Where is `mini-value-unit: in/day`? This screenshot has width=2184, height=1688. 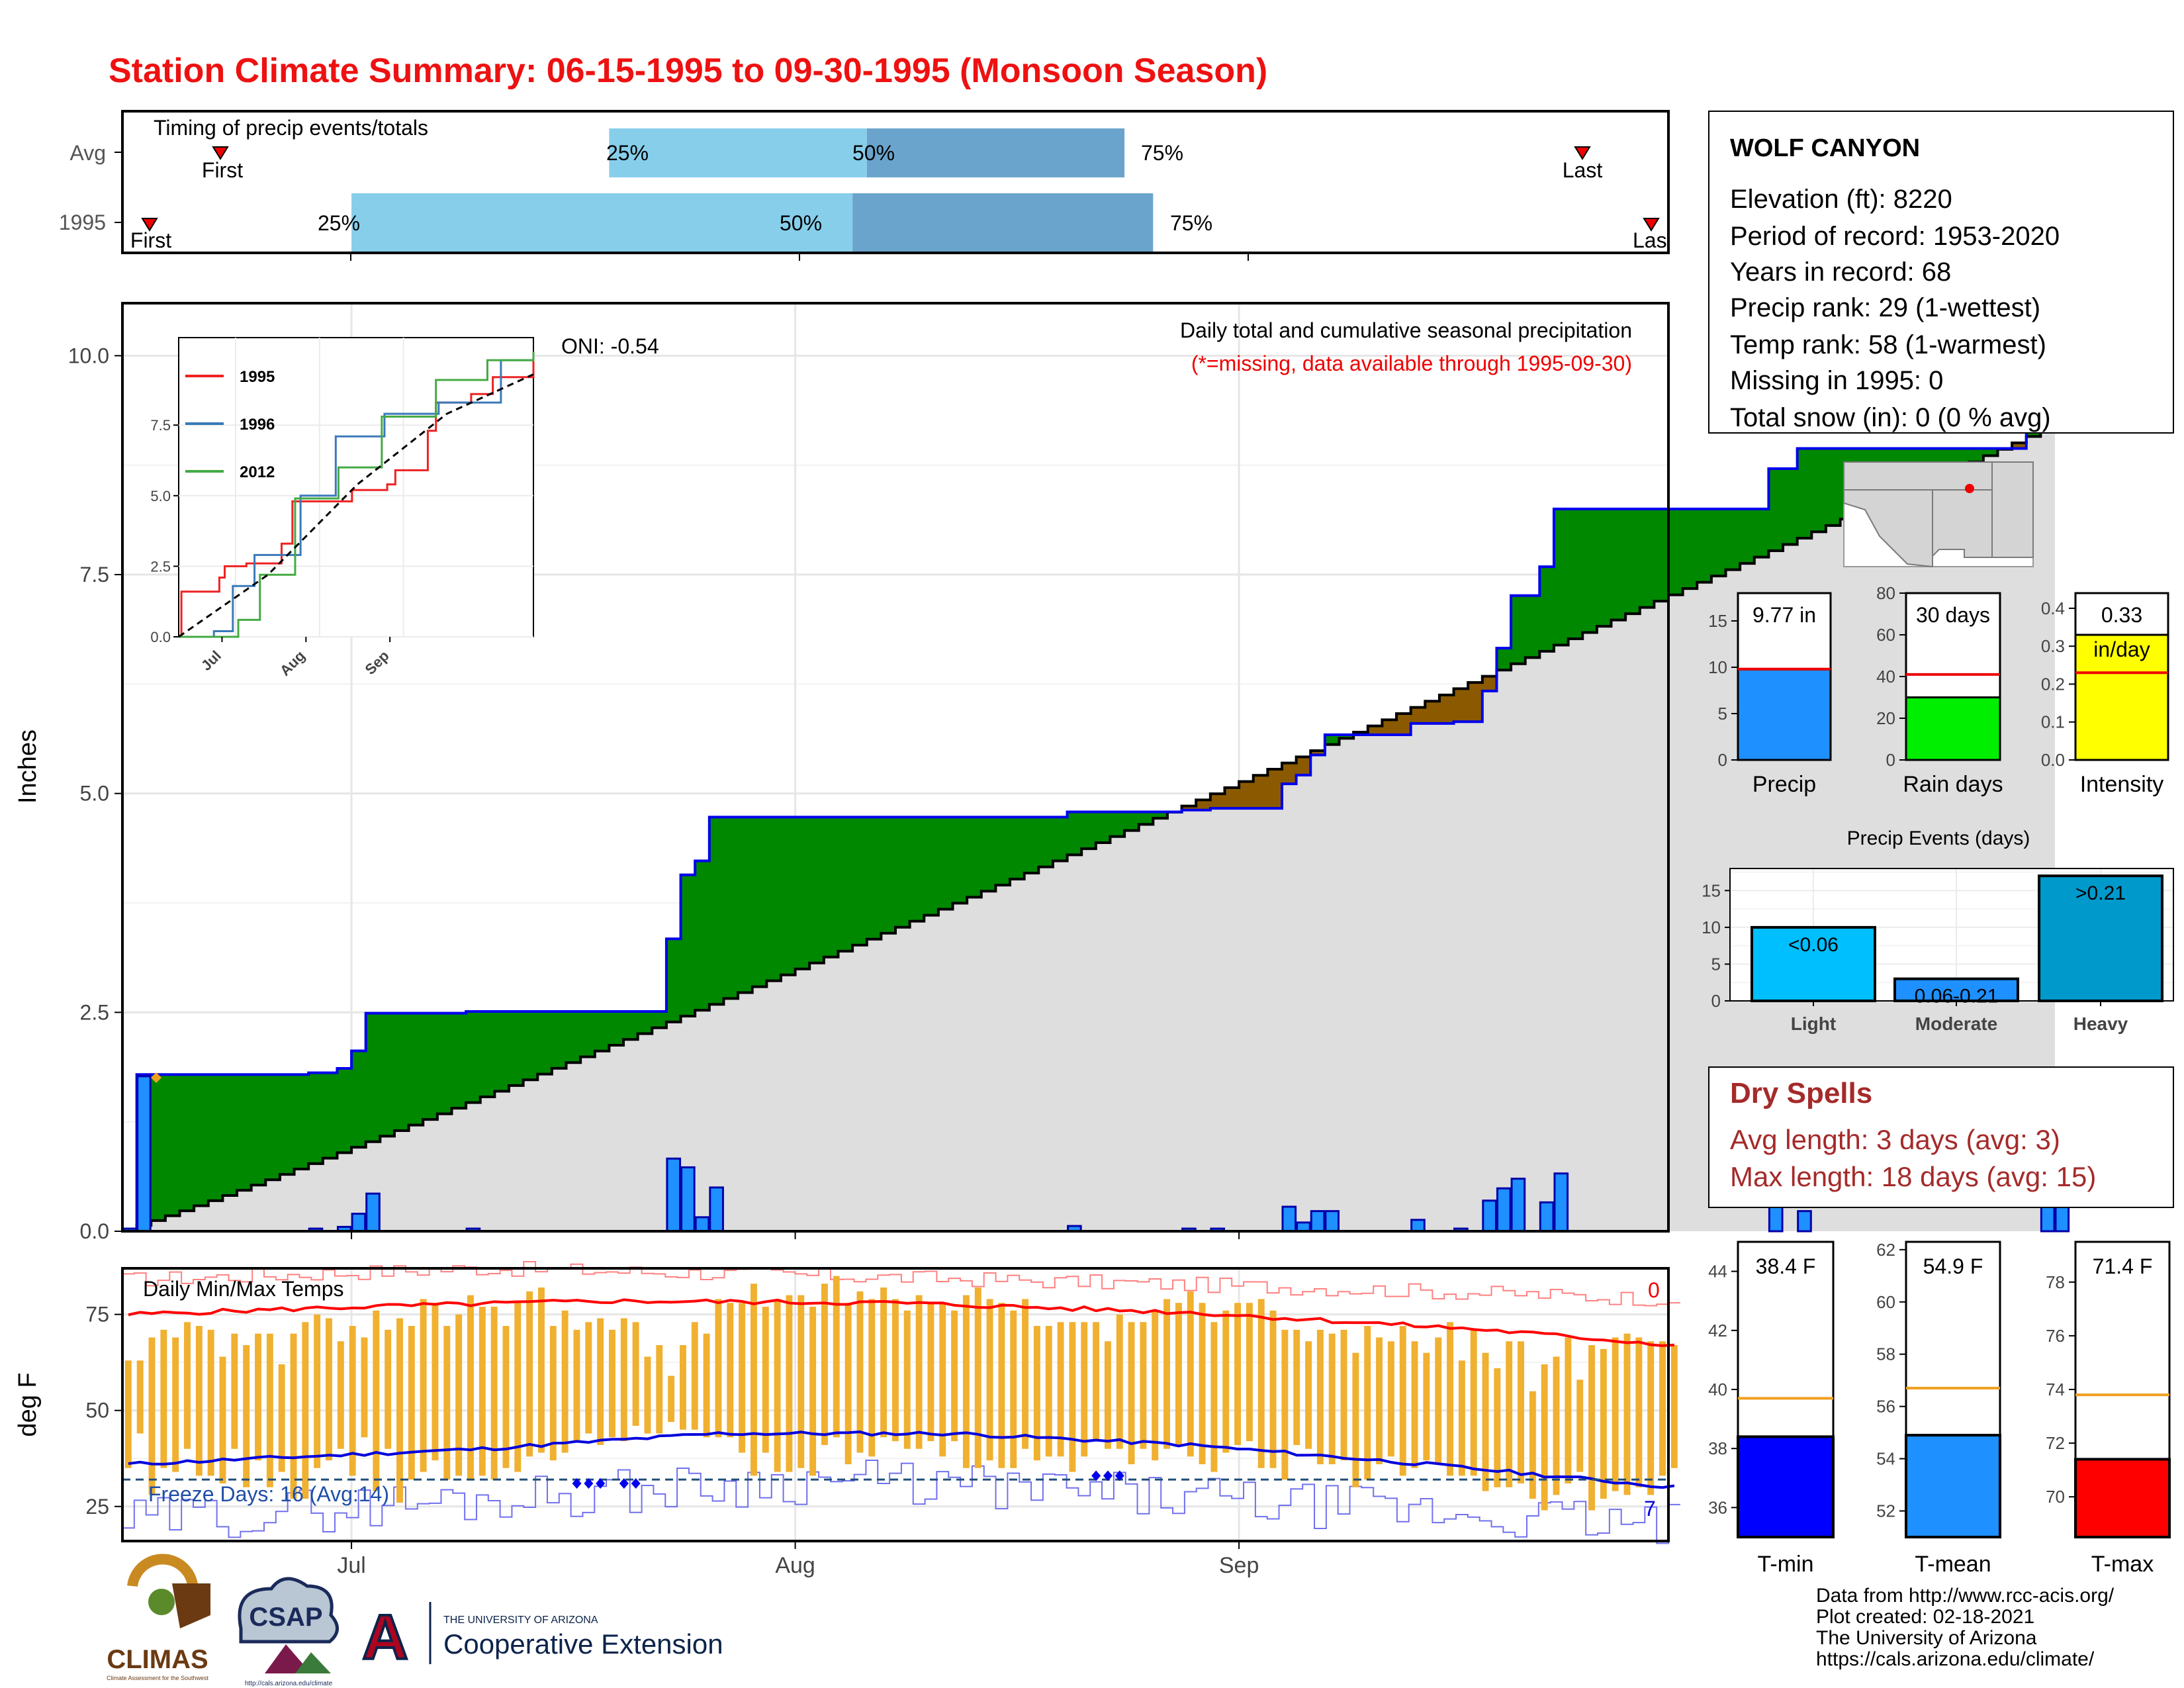 mini-value-unit: in/day is located at coordinates (2121, 649).